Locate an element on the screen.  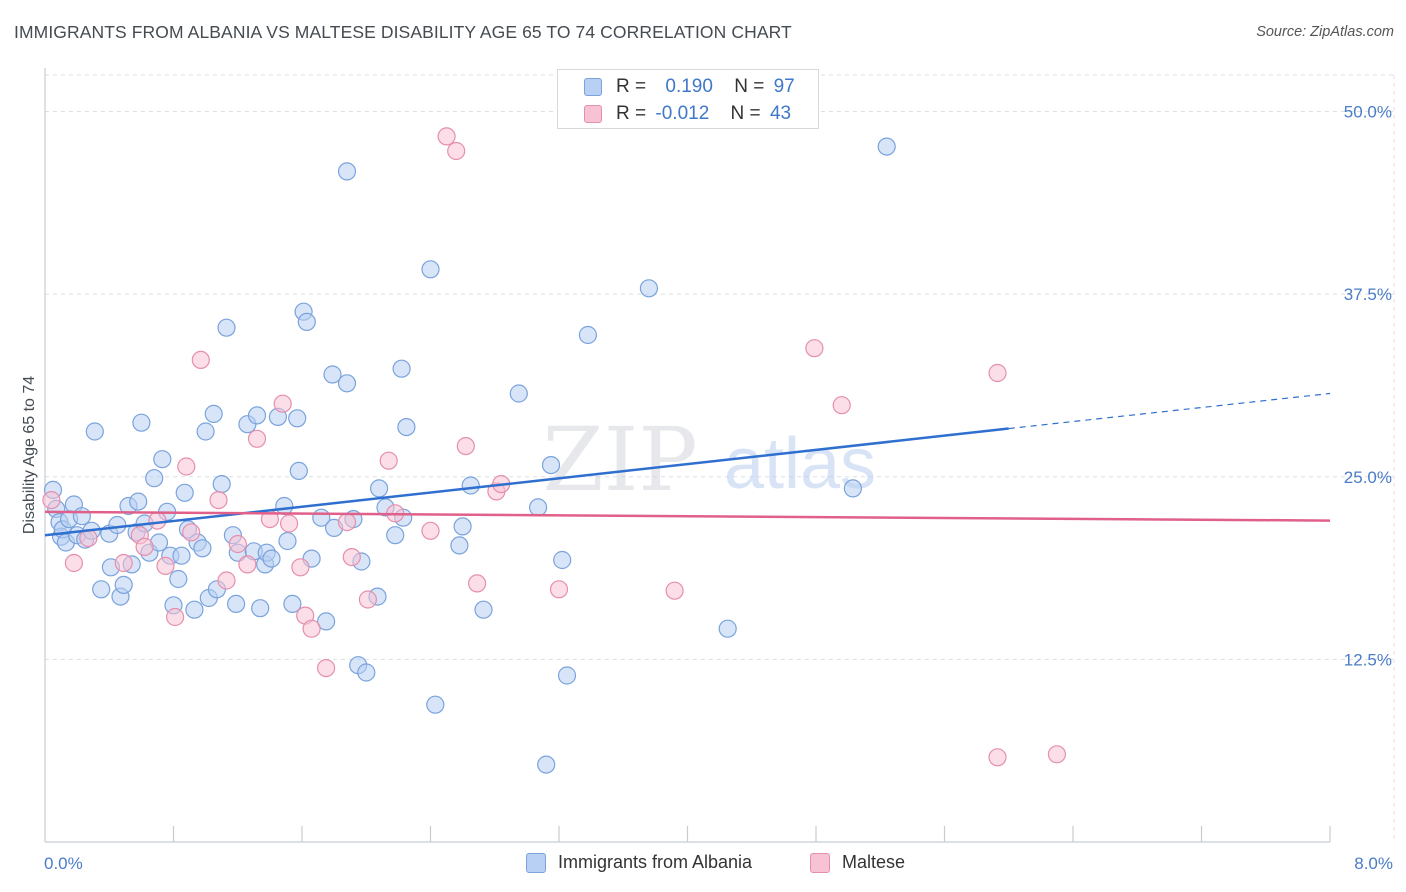
maltese-trend-line is located at coordinates (687, 516).